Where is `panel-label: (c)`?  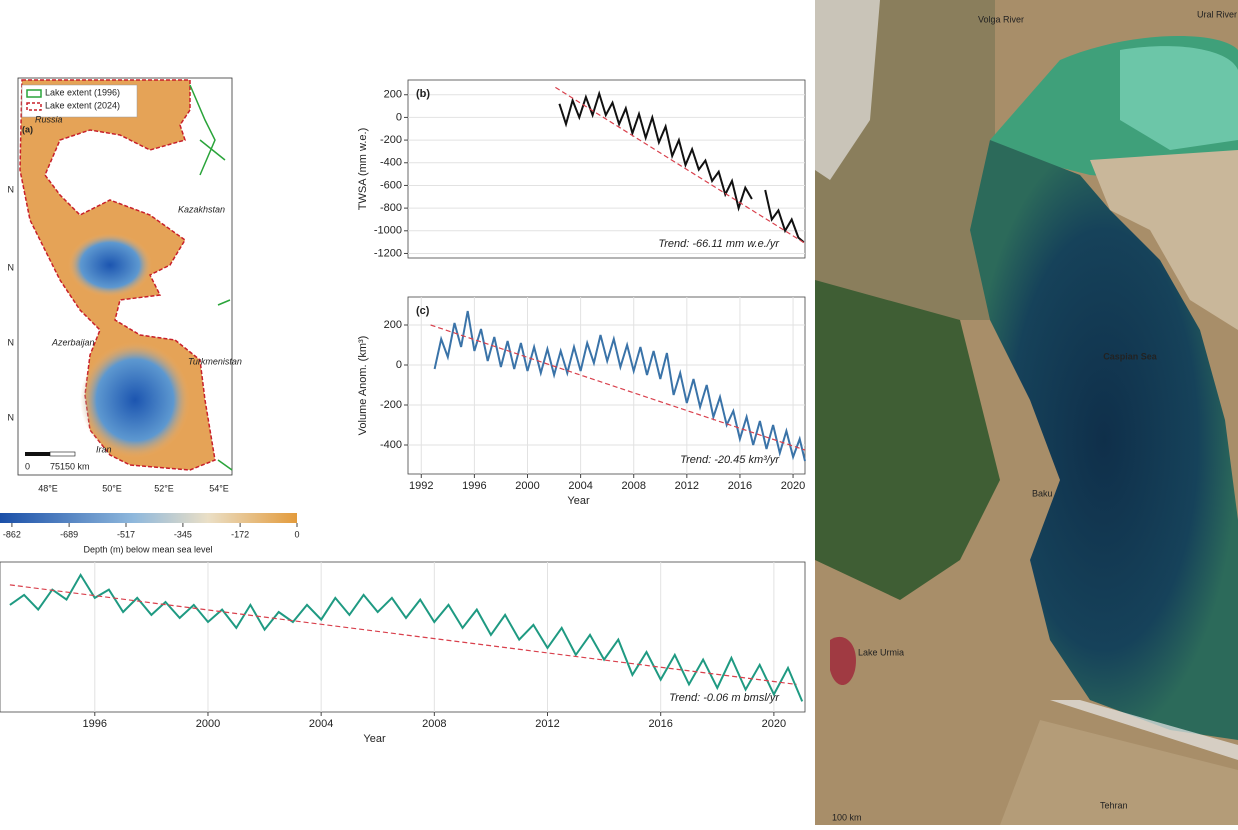 panel-label: (c) is located at coordinates (423, 311).